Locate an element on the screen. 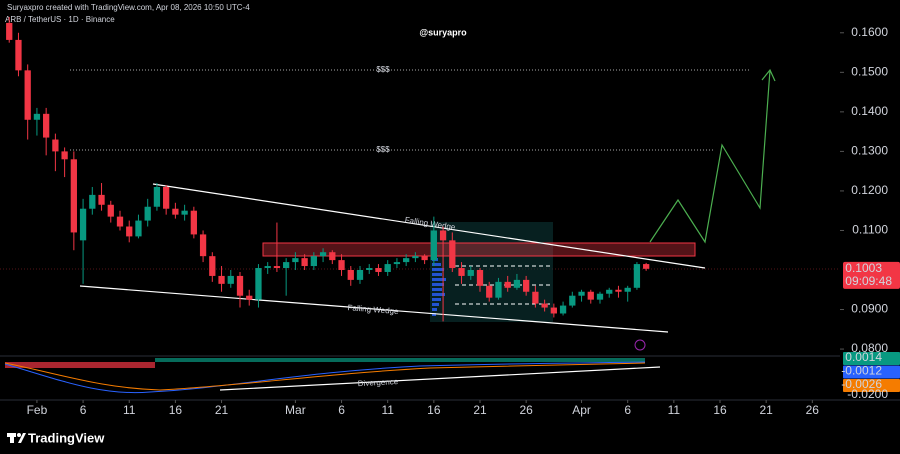 The height and width of the screenshot is (454, 900). indicator-value-label: 0.0014 is located at coordinates (863, 357).